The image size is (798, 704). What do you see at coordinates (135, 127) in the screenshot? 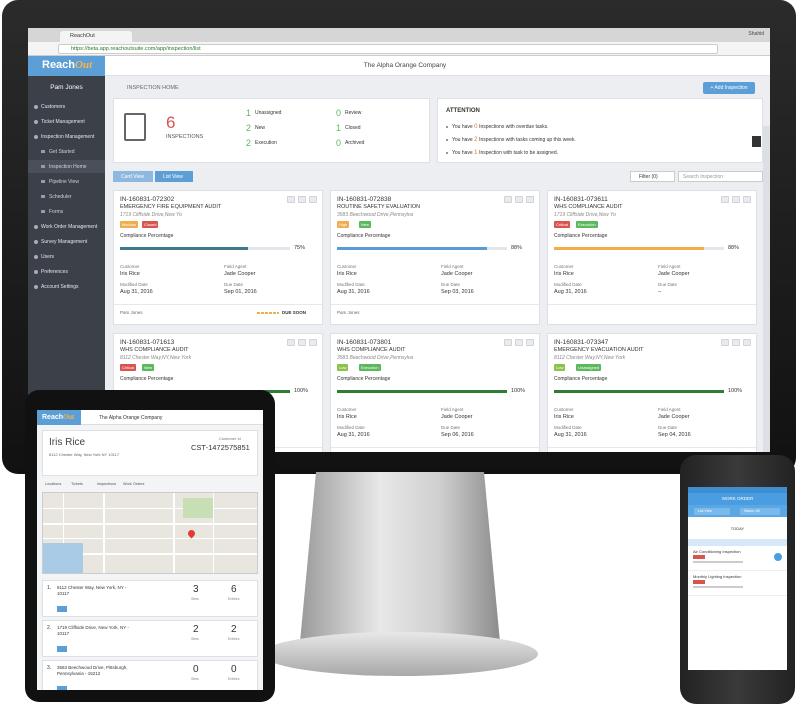
I see `clipboard-icon` at bounding box center [135, 127].